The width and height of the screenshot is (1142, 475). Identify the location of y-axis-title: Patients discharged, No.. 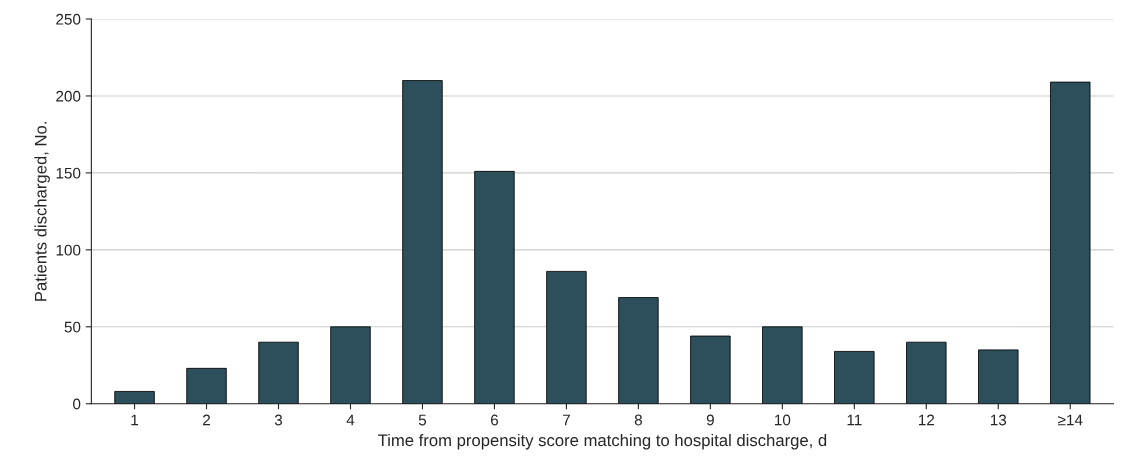
(42, 211).